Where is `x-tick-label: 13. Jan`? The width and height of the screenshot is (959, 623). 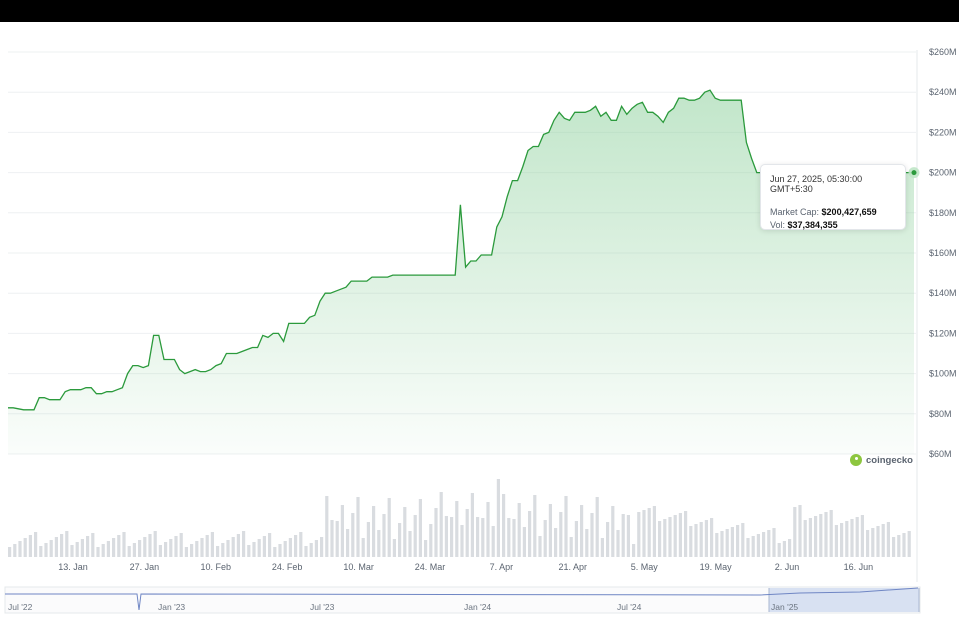
x-tick-label: 13. Jan is located at coordinates (73, 567).